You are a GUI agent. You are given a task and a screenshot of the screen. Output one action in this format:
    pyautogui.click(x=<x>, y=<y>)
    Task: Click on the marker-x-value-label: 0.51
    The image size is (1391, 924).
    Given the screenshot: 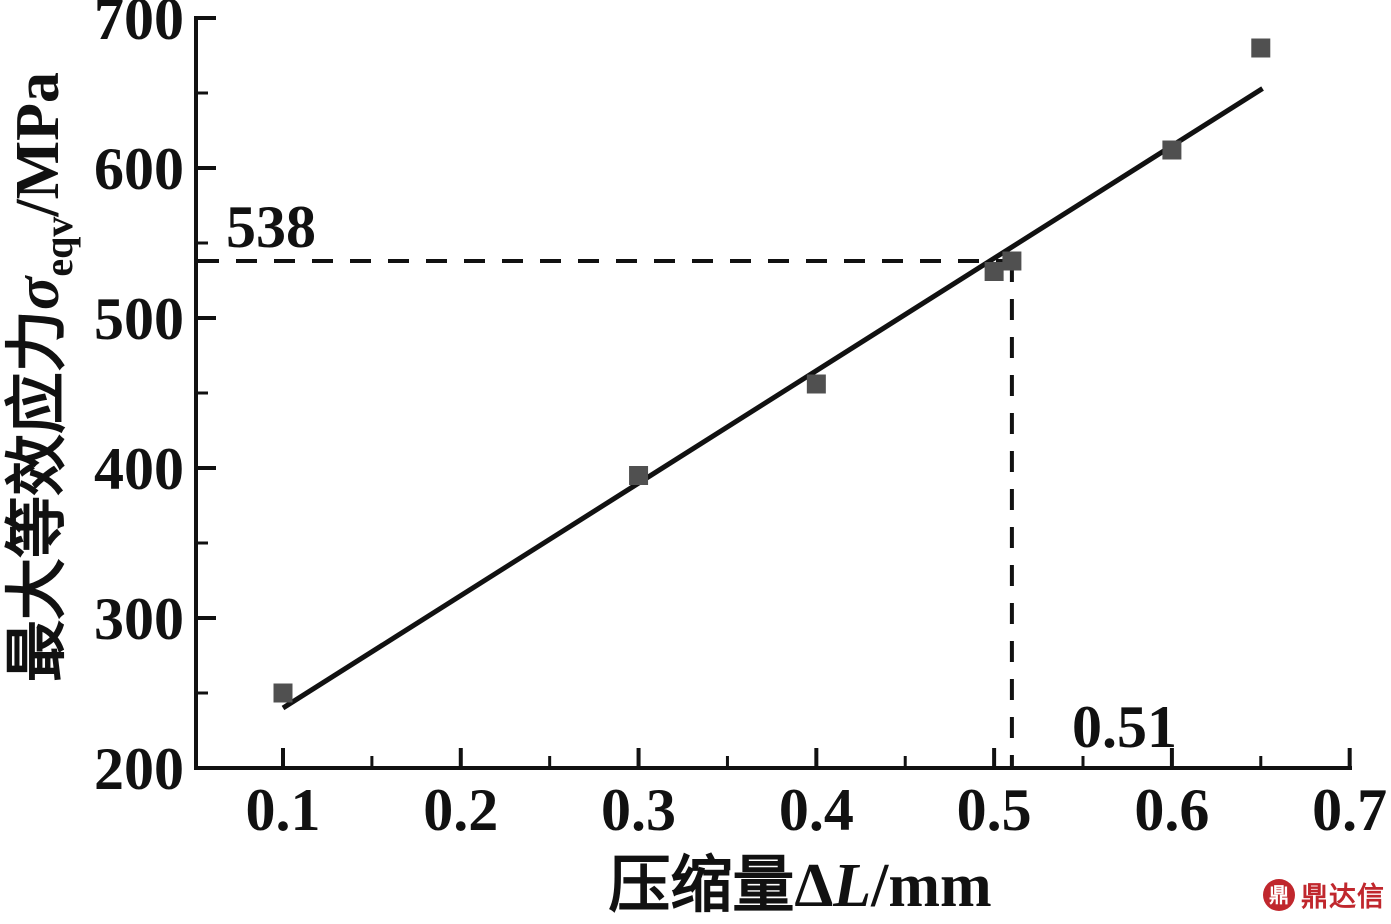 What is the action you would take?
    pyautogui.click(x=1124, y=727)
    